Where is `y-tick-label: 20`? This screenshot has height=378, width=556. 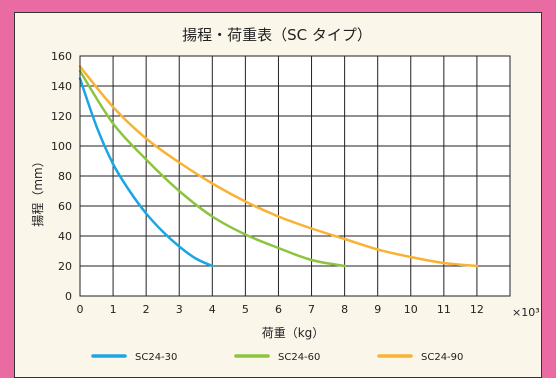 y-tick-label: 20 is located at coordinates (65, 266).